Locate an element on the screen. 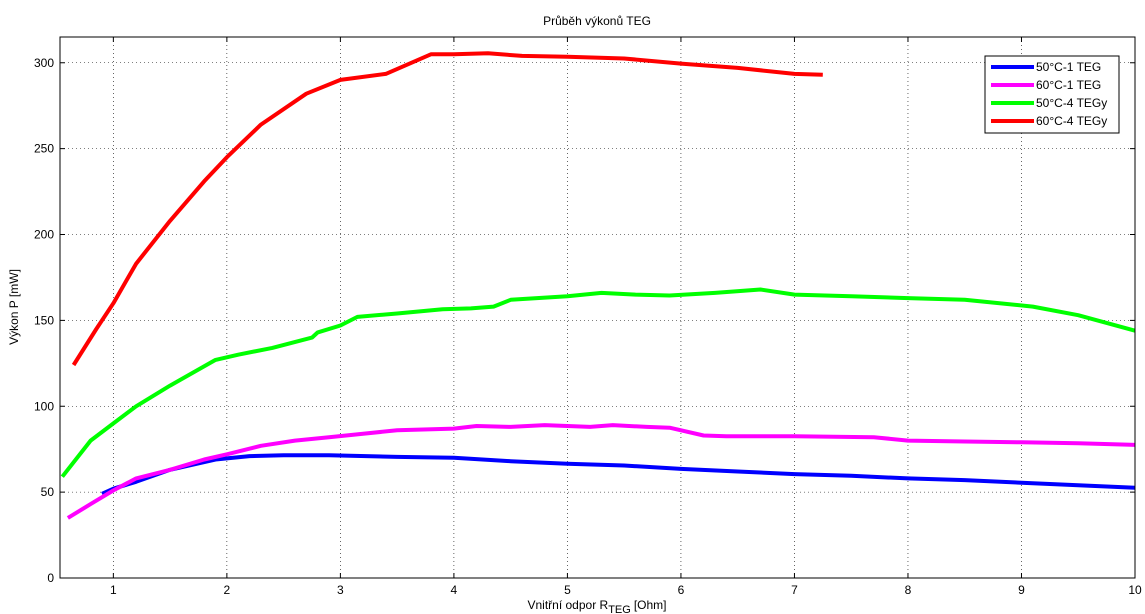 The height and width of the screenshot is (614, 1145). y-tick-label: 300 is located at coordinates (44, 63).